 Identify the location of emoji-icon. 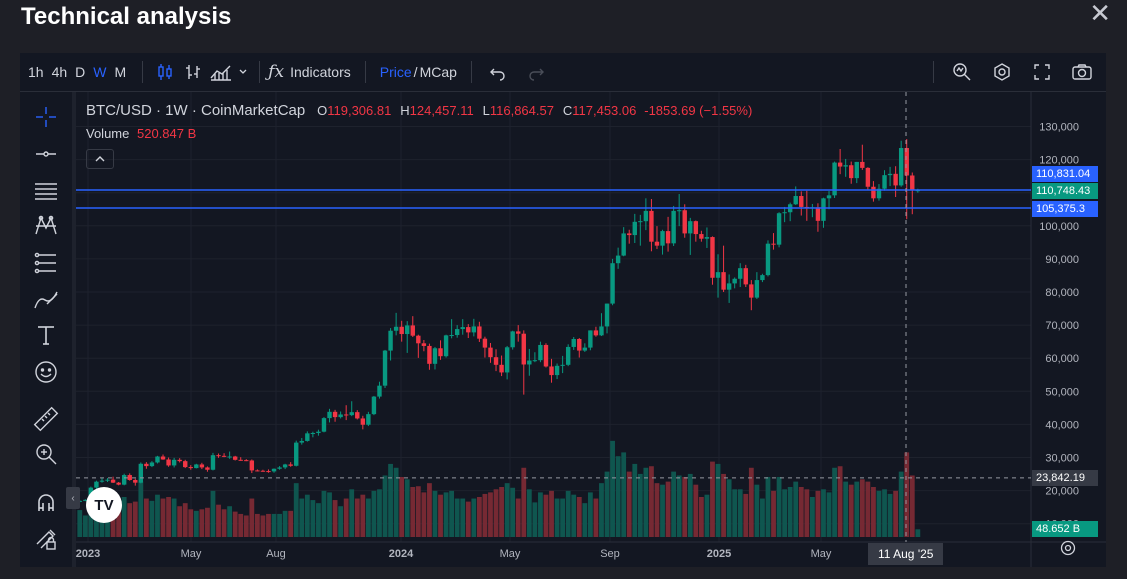
(46, 372).